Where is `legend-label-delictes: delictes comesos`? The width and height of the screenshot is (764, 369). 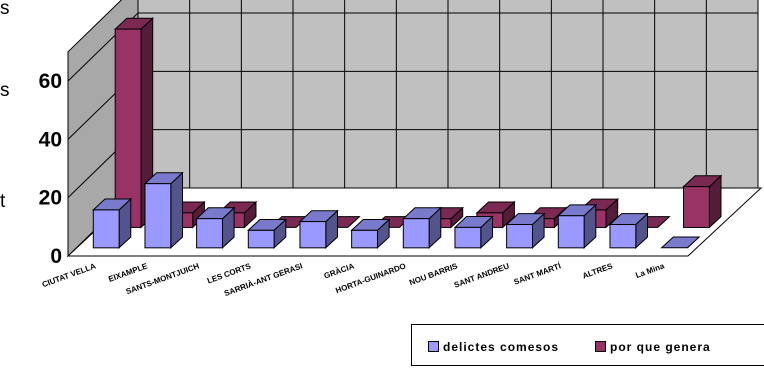 legend-label-delictes: delictes comesos is located at coordinates (501, 347).